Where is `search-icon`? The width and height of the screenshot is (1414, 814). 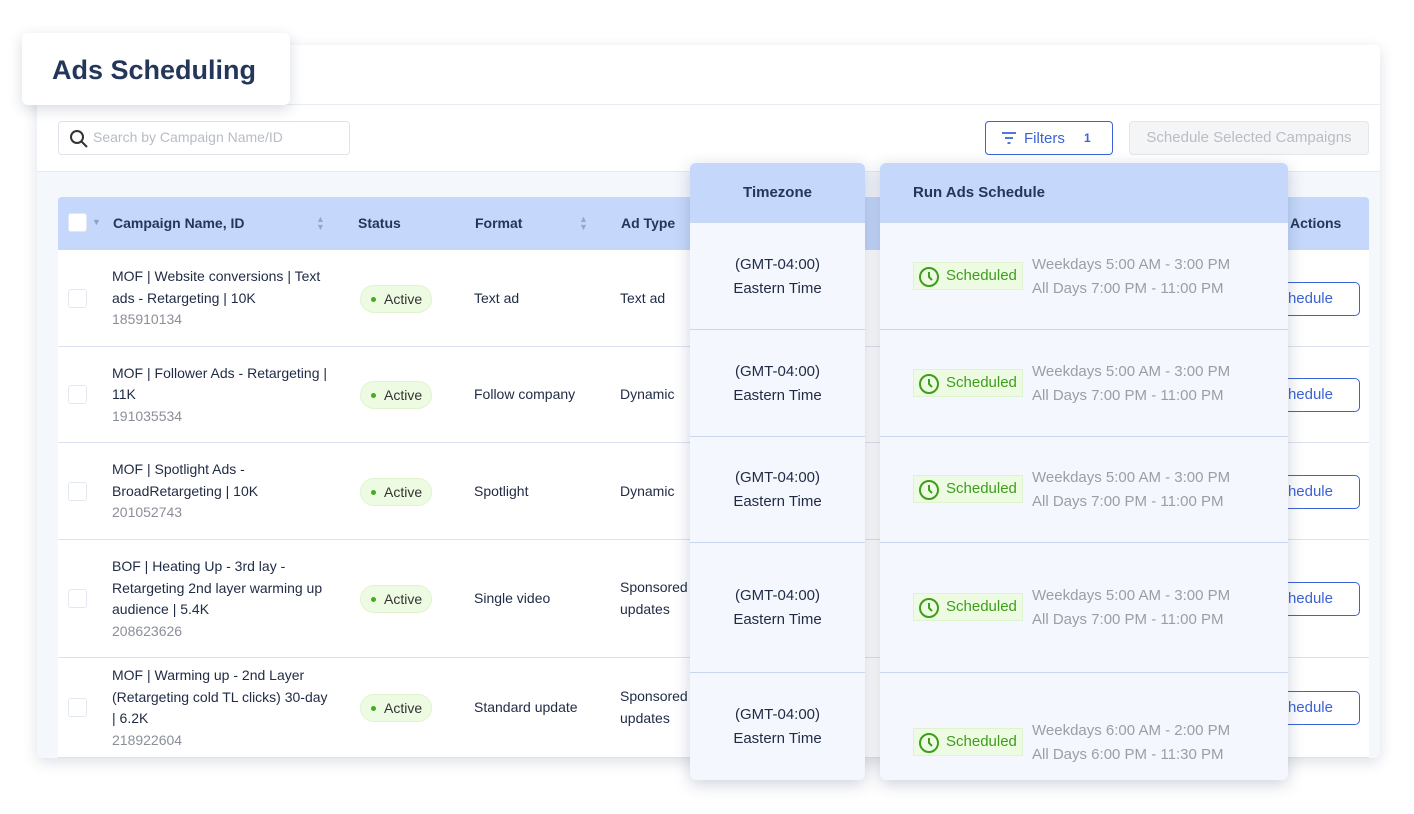 search-icon is located at coordinates (79, 139).